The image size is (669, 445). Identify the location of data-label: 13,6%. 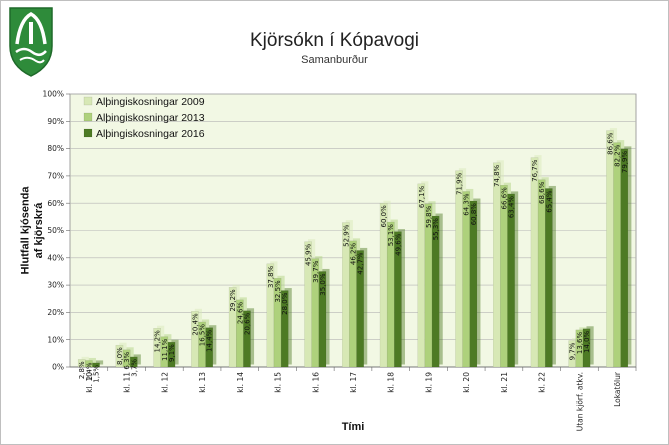
(580, 343).